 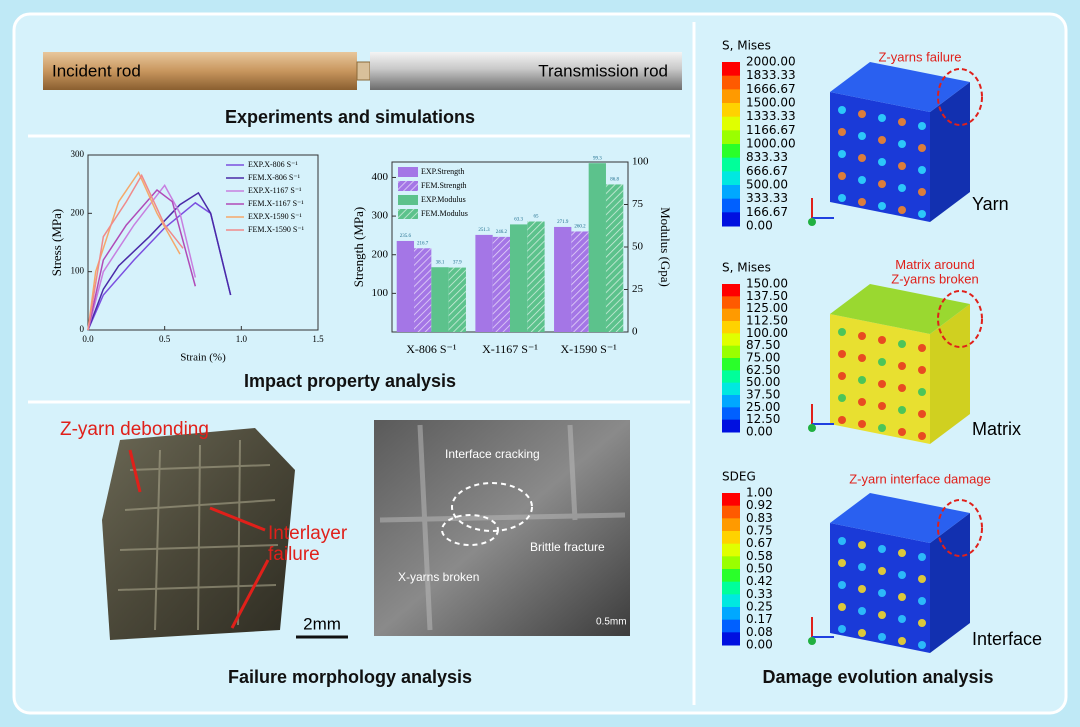 I want to click on x-tick-label: 1.0, so click(x=242, y=339).